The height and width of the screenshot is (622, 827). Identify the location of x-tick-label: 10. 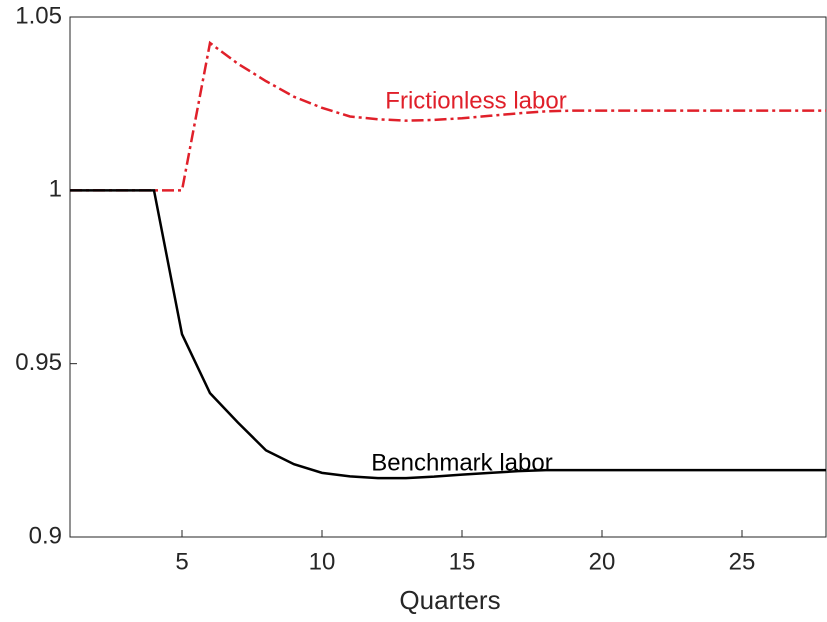
(322, 561).